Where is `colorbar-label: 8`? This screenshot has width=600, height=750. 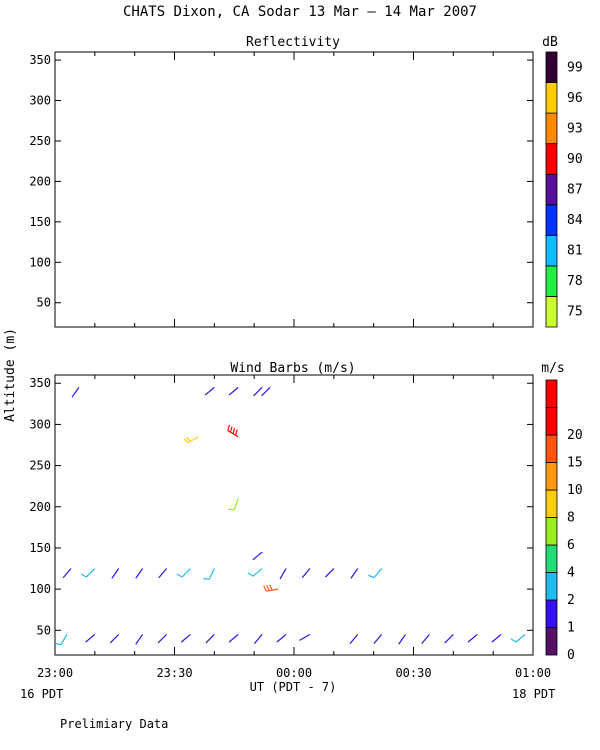
colorbar-label: 8 is located at coordinates (571, 518).